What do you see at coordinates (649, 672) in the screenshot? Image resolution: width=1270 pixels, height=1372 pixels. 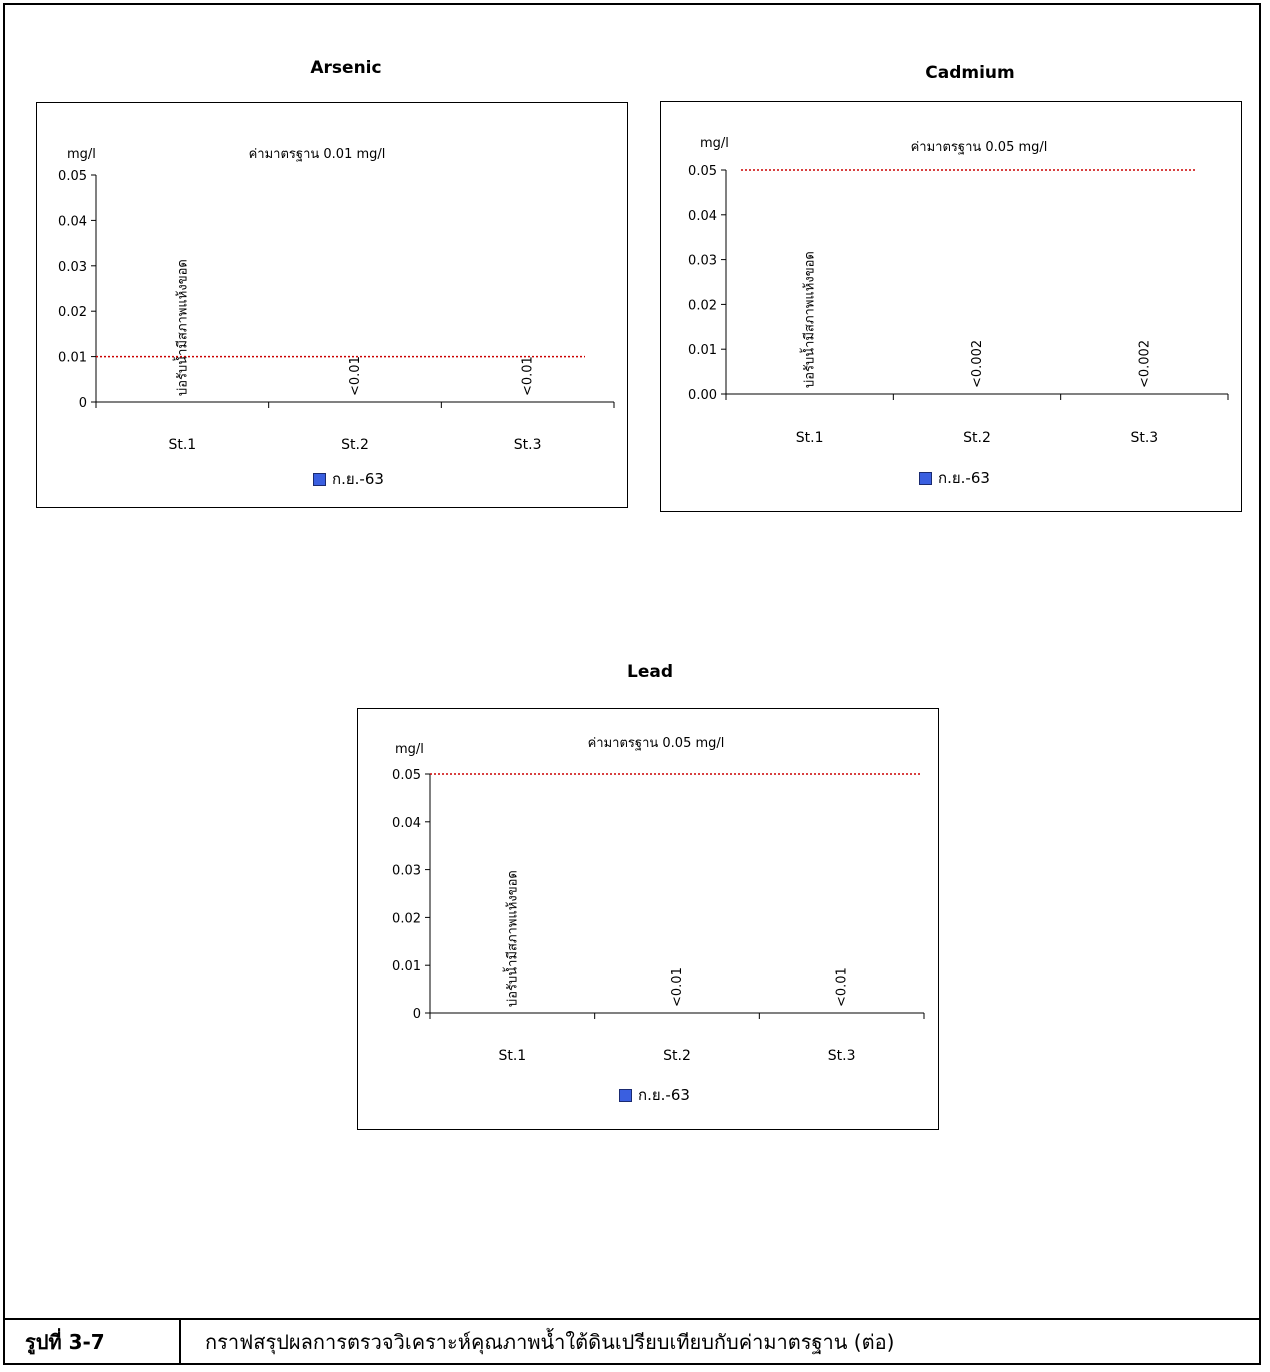 I see `chart-title-lead: Lead` at bounding box center [649, 672].